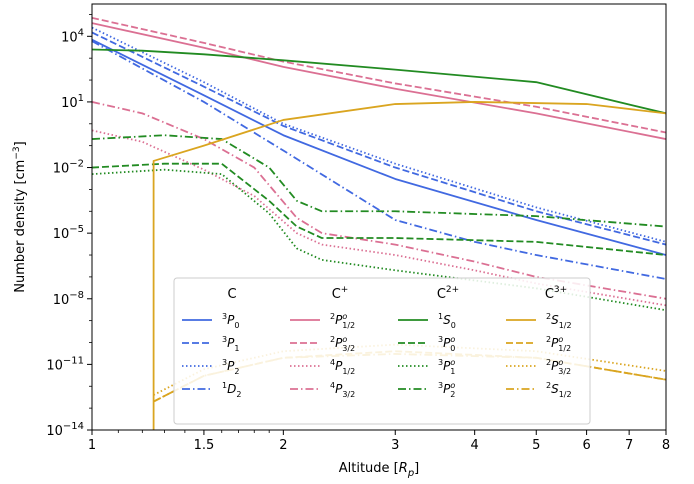 This screenshot has height=484, width=694. I want to click on x-tick-label: 2, so click(283, 445).